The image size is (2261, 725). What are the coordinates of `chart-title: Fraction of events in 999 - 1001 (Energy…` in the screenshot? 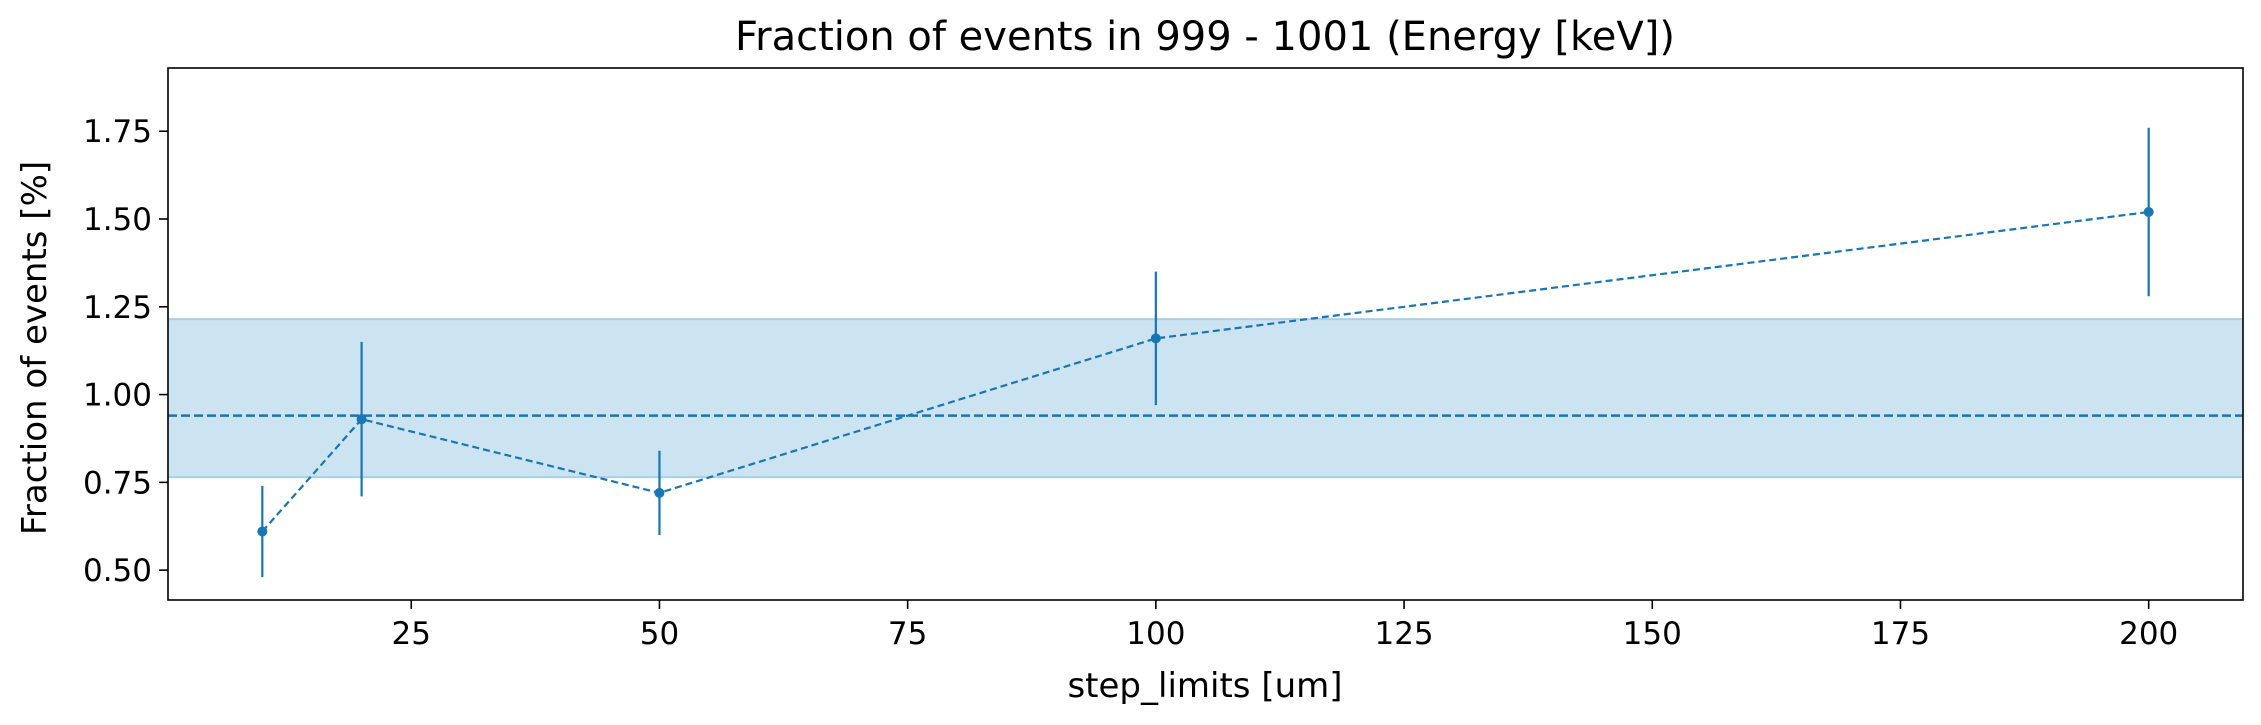 It's located at (1205, 37).